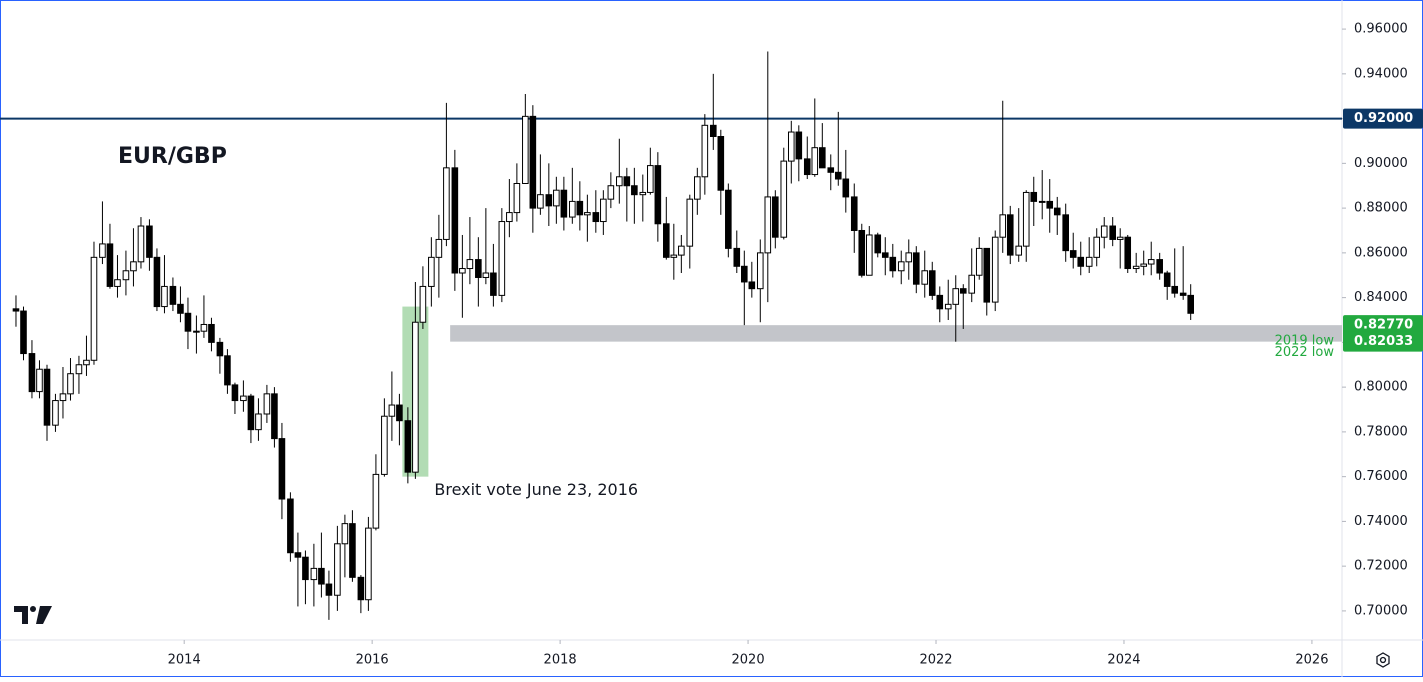  What do you see at coordinates (1383, 325) in the screenshot?
I see `price-tag` at bounding box center [1383, 325].